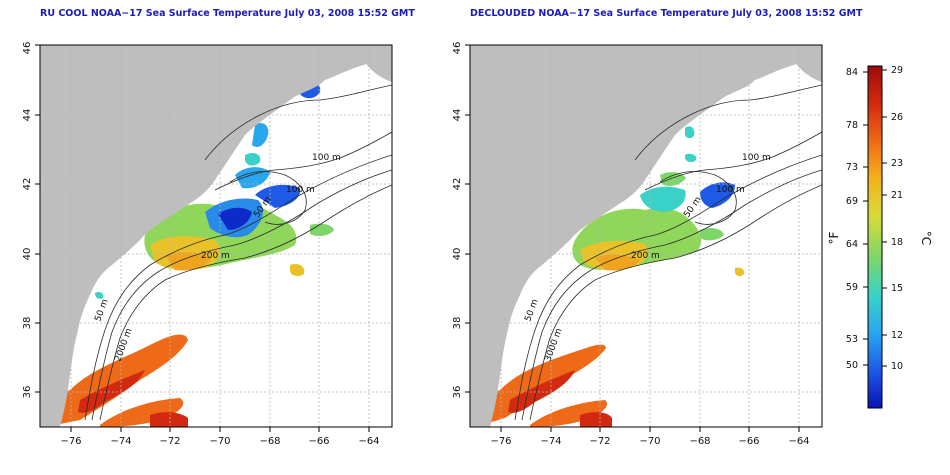 This screenshot has height=475, width=950. What do you see at coordinates (875, 237) in the screenshot?
I see `colorbar-gradient` at bounding box center [875, 237].